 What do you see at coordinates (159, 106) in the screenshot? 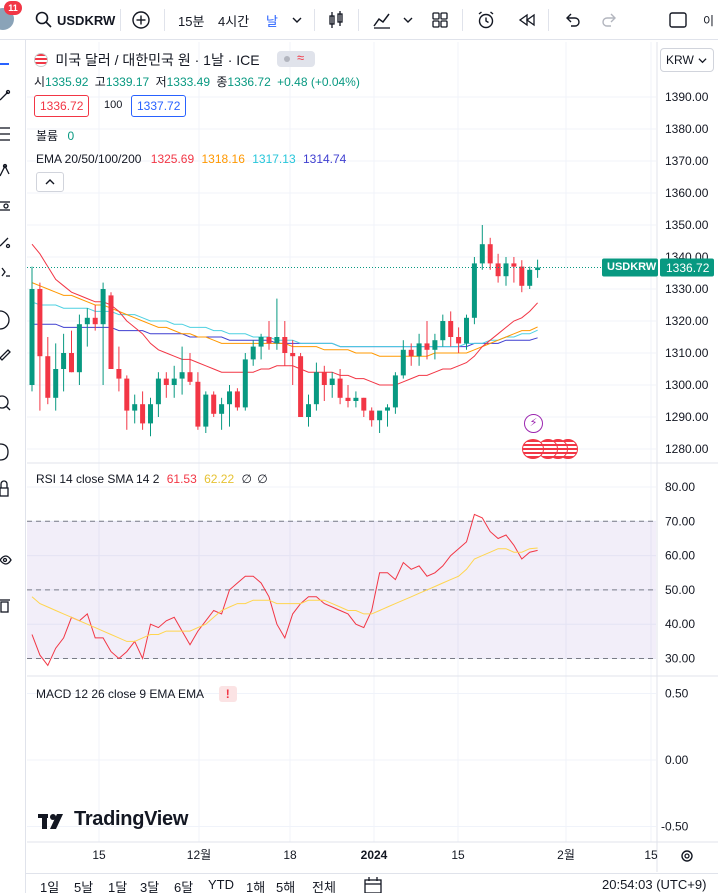
I see `buy-price-button: 1337.72` at bounding box center [159, 106].